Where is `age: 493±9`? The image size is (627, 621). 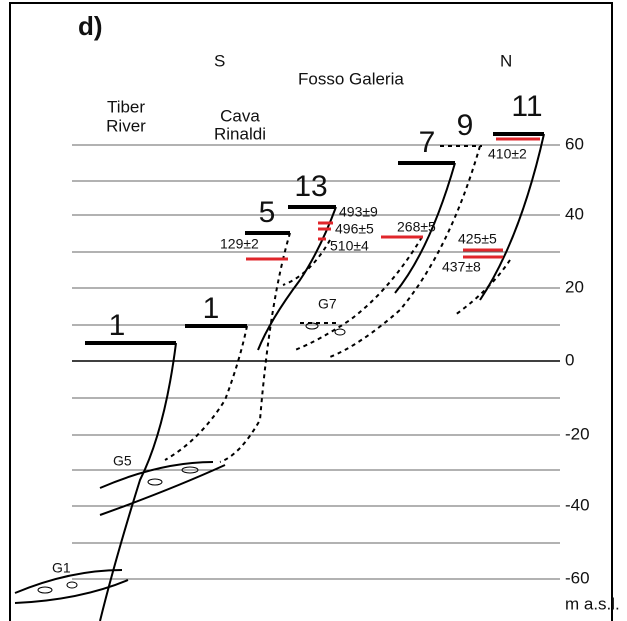
age: 493±9 is located at coordinates (358, 212).